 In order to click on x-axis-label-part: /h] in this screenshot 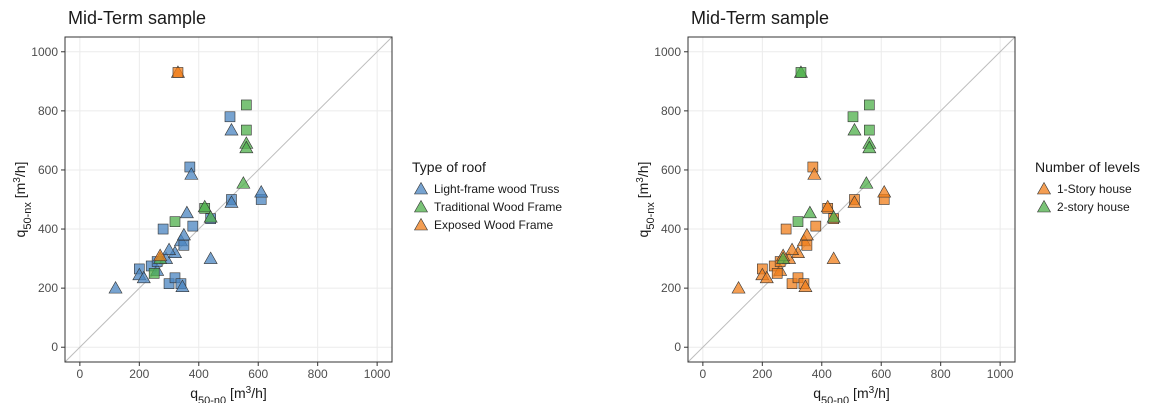, I will do `click(259, 393)`.